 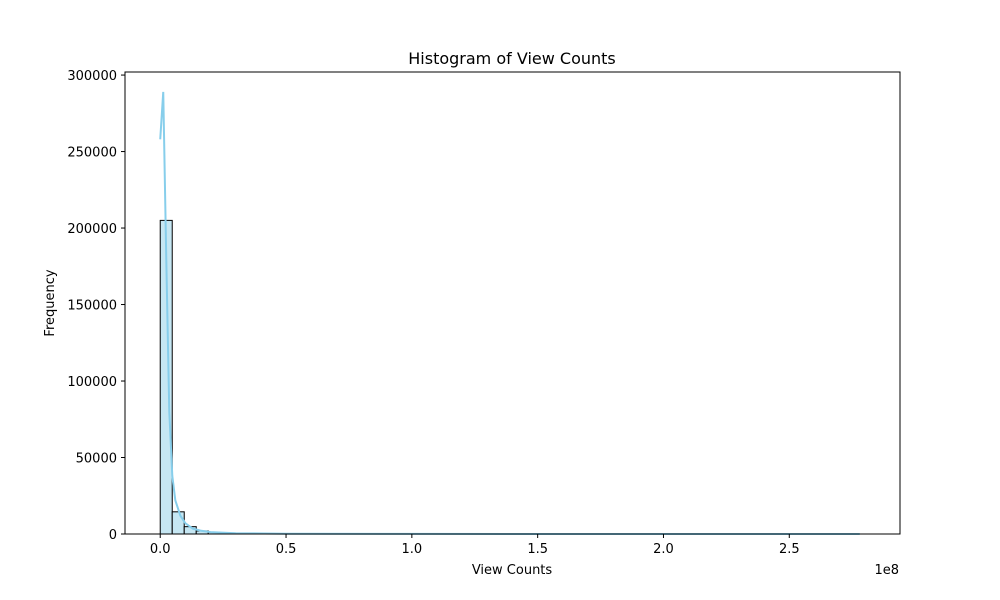 I want to click on x-tick-label: 2.0, so click(x=663, y=549).